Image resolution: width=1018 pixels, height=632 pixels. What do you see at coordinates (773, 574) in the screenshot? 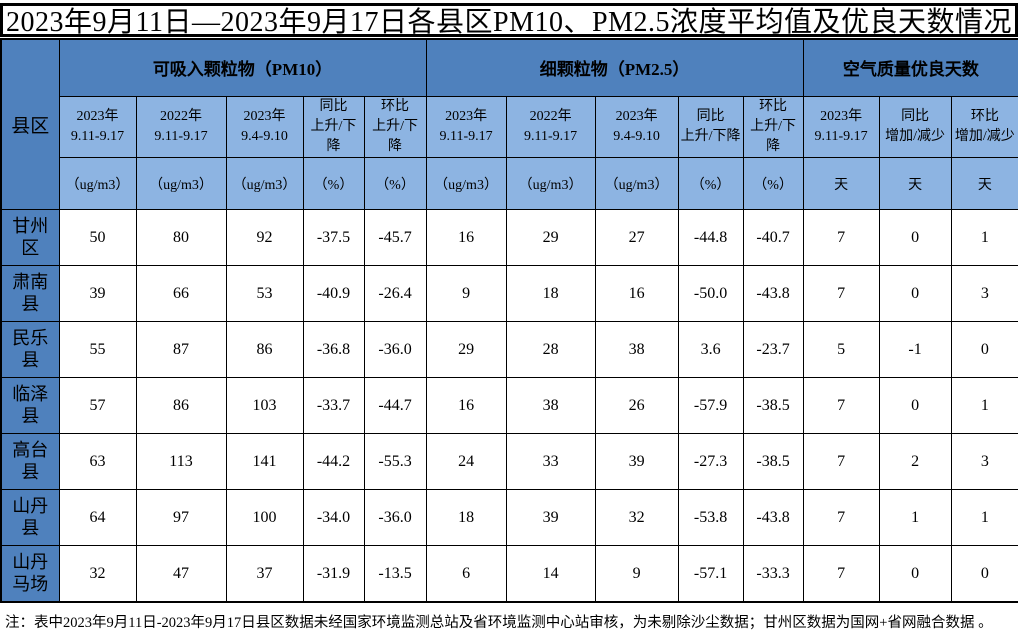
I see `data-cell: -33.3` at bounding box center [773, 574].